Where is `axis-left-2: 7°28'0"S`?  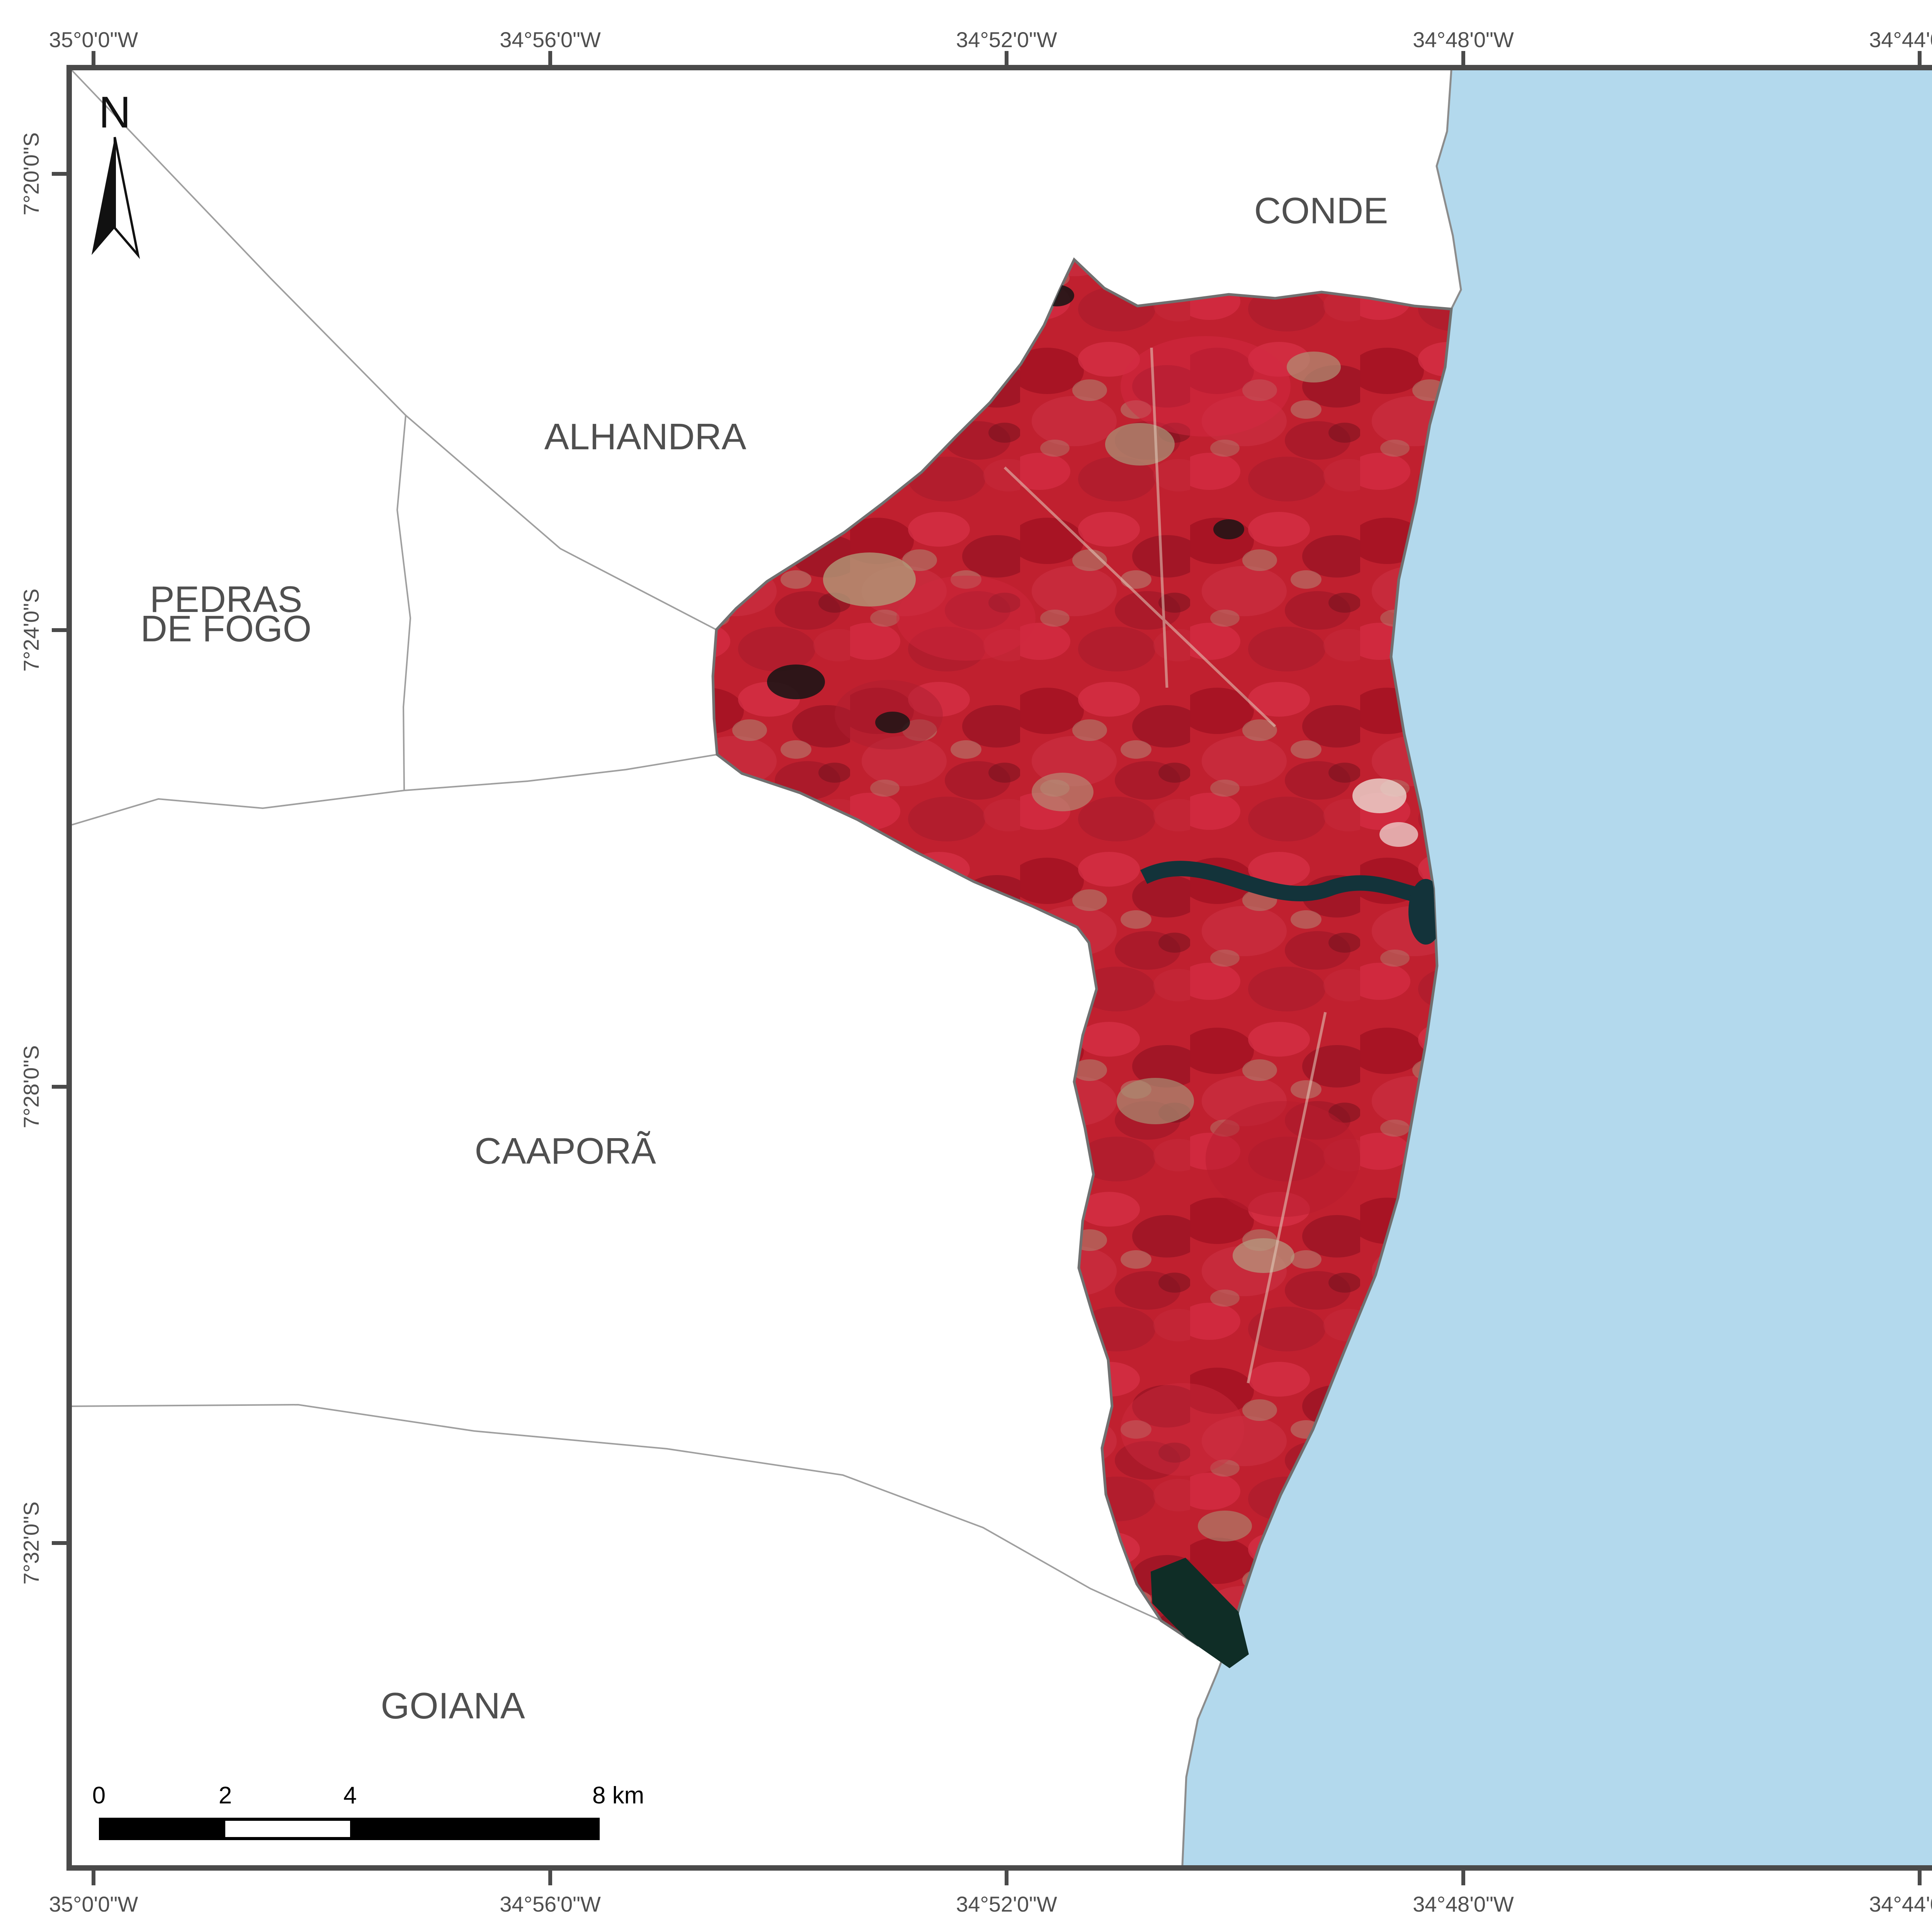 axis-left-2: 7°28'0"S is located at coordinates (31, 1086).